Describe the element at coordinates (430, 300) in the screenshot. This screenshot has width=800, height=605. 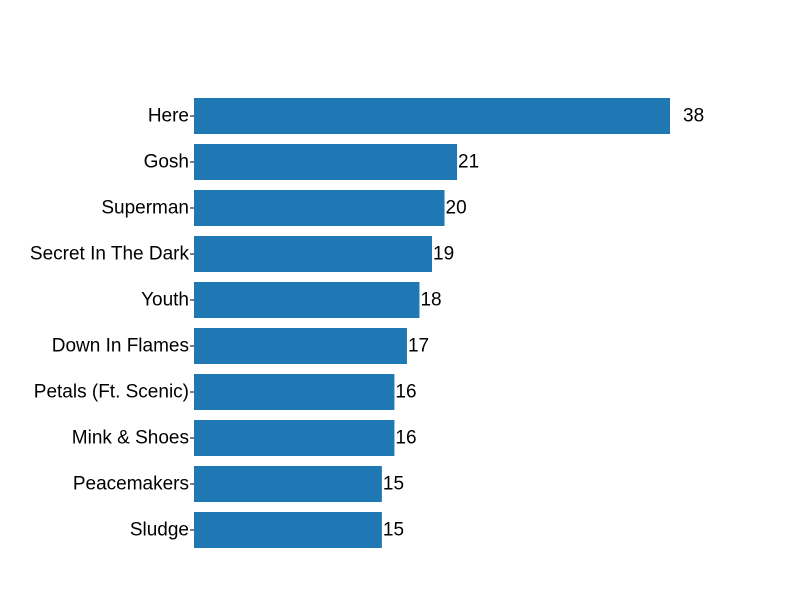
I see `value-label-4: 18` at that location.